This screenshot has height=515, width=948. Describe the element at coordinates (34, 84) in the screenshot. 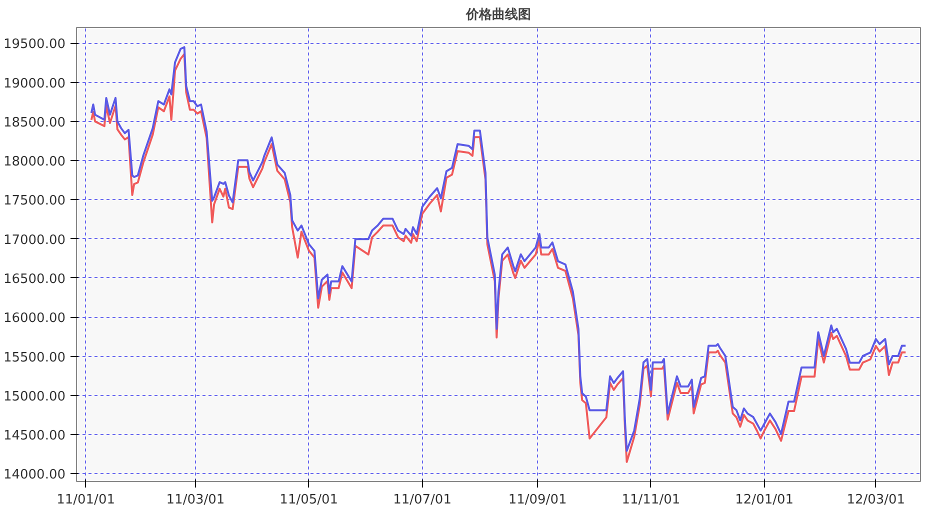

I see `y-tick-label: 19000.00` at that location.